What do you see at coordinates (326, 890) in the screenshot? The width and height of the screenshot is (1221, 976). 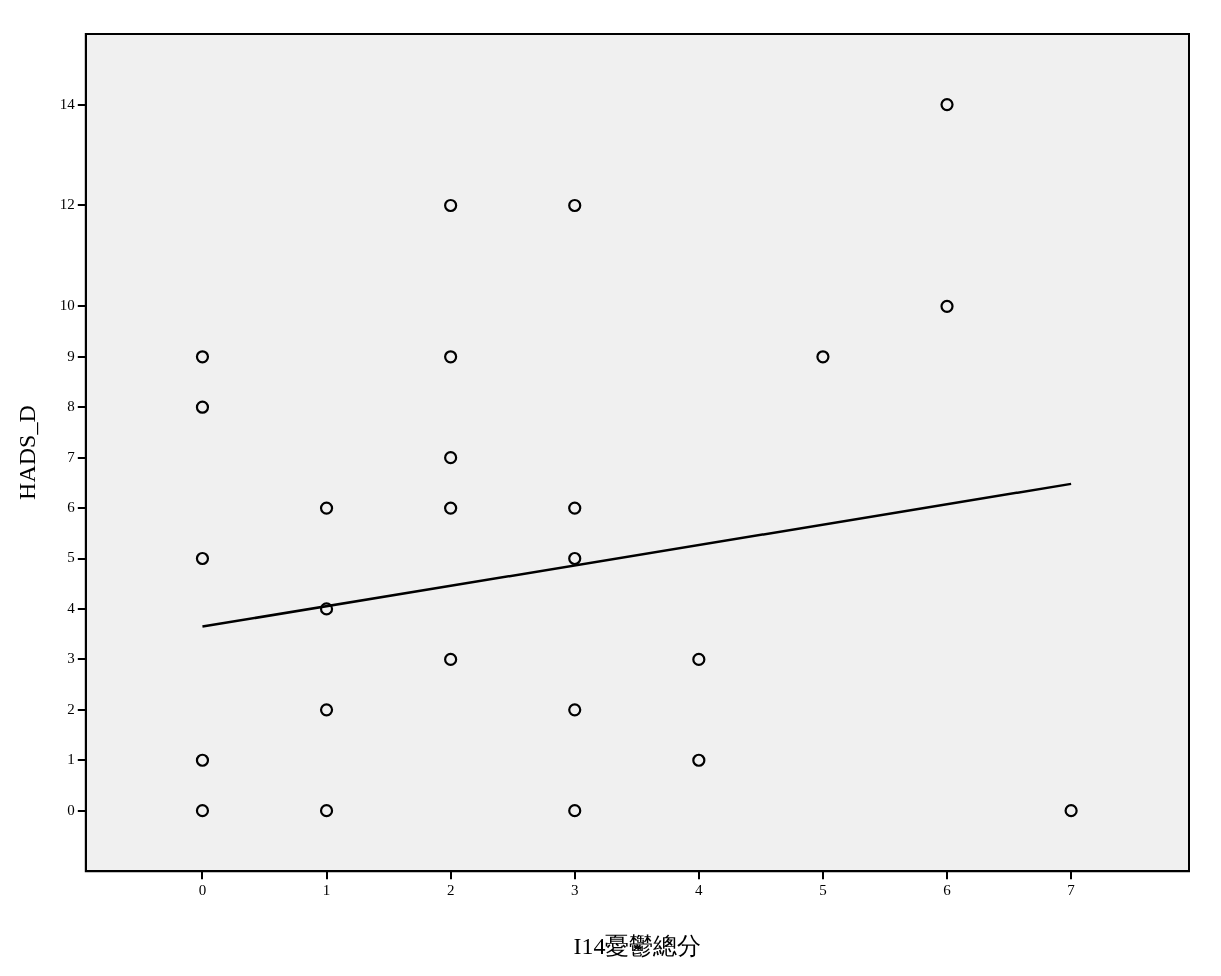 I see `x-tick-label: 1` at bounding box center [326, 890].